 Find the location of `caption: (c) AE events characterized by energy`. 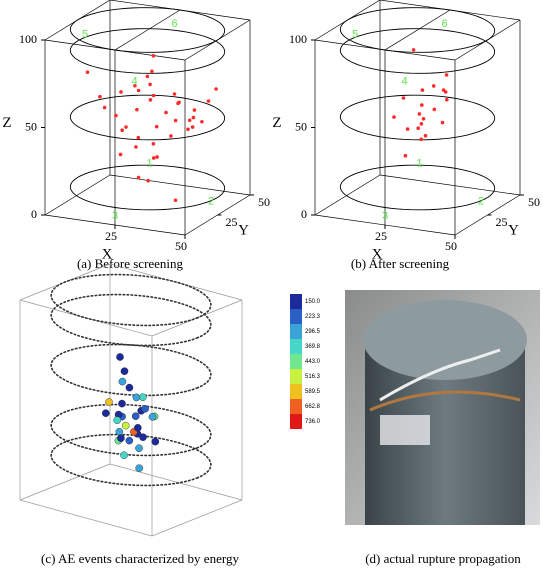

caption: (c) AE events characterized by energy is located at coordinates (140, 558).